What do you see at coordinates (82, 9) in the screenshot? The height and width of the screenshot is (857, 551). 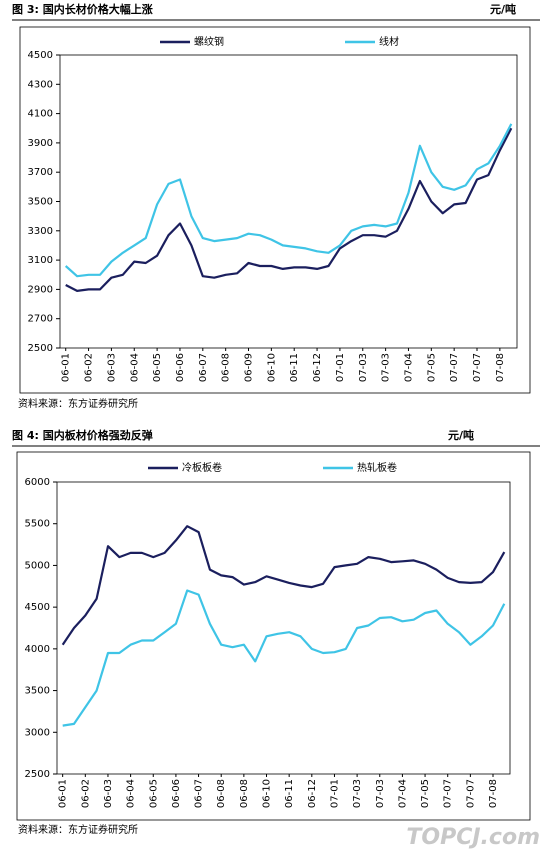 I see `figure-title: 图 3: 国内长材价格大幅上涨` at bounding box center [82, 9].